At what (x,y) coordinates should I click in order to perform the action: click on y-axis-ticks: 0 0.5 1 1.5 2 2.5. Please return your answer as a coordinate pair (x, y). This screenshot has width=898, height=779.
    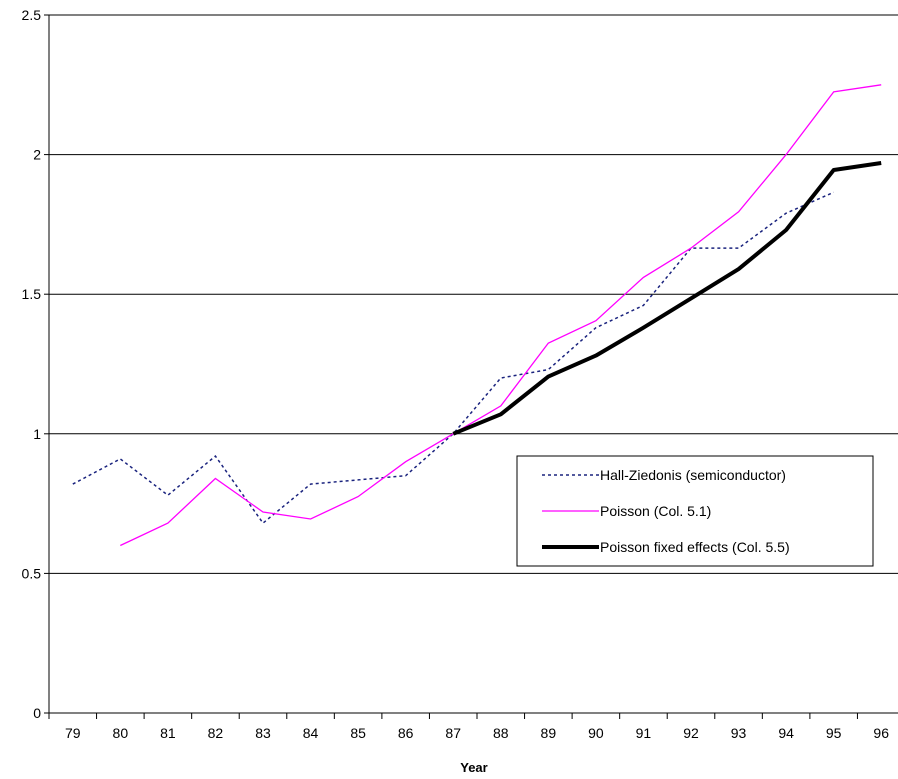
    Looking at the image, I should click on (35, 364).